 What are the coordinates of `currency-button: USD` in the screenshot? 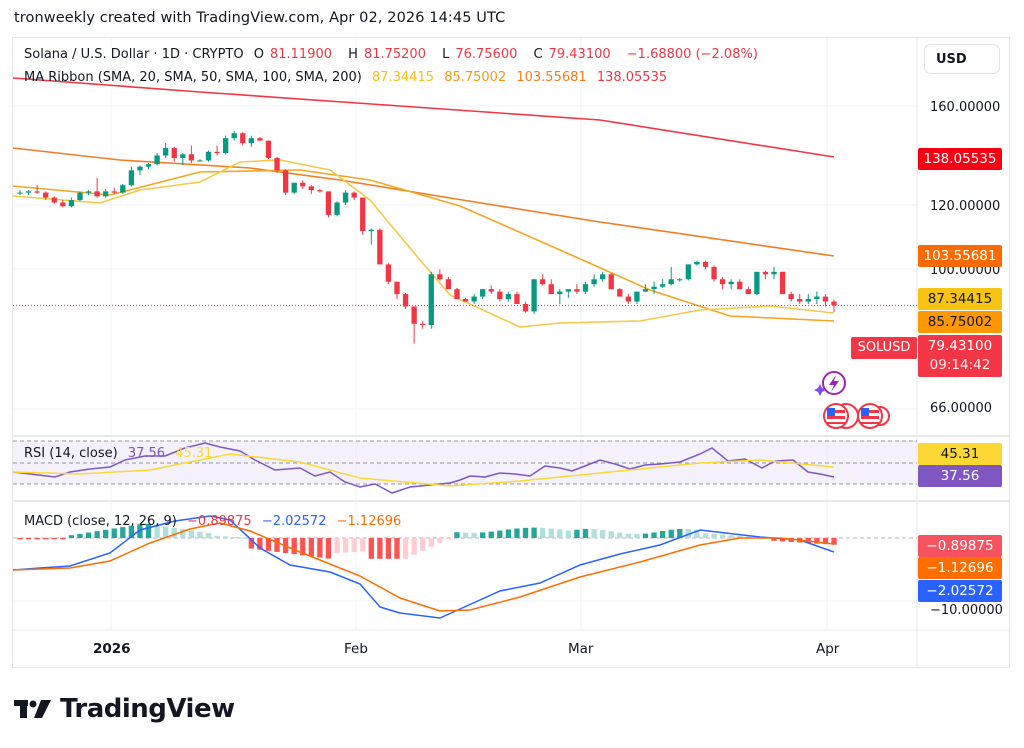 It's located at (962, 59).